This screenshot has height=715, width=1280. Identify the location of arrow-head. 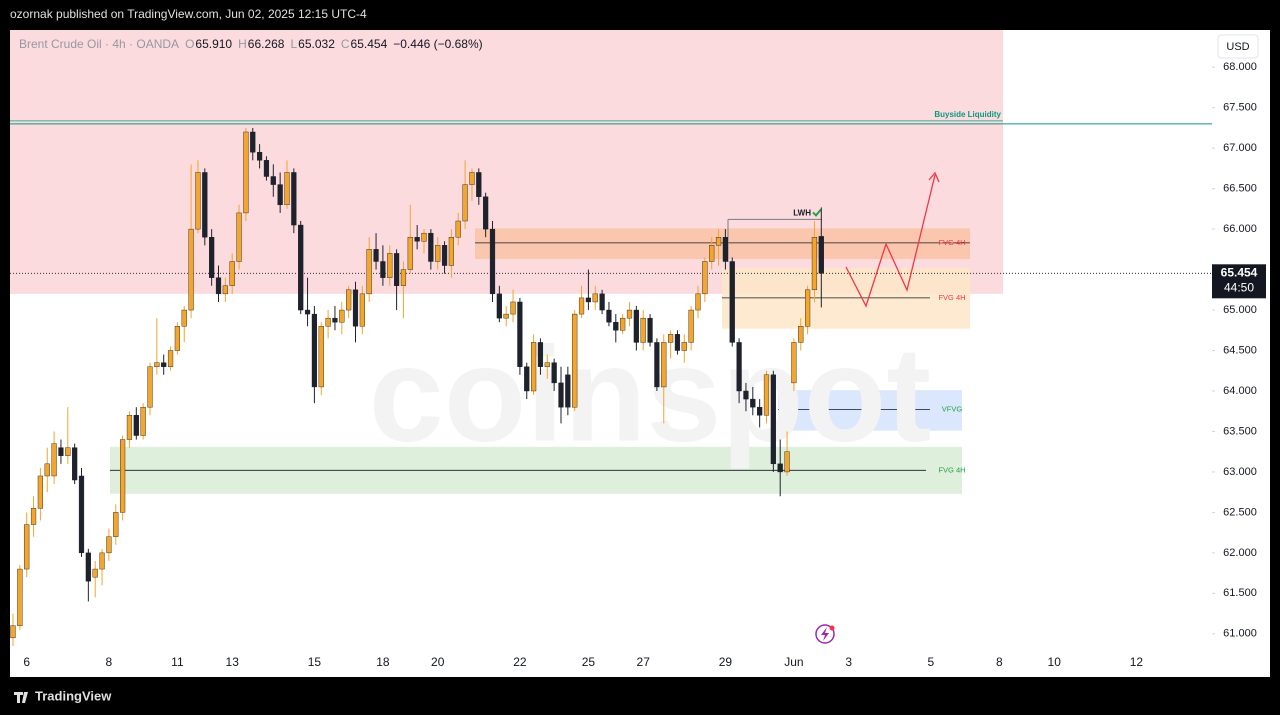
(934, 177).